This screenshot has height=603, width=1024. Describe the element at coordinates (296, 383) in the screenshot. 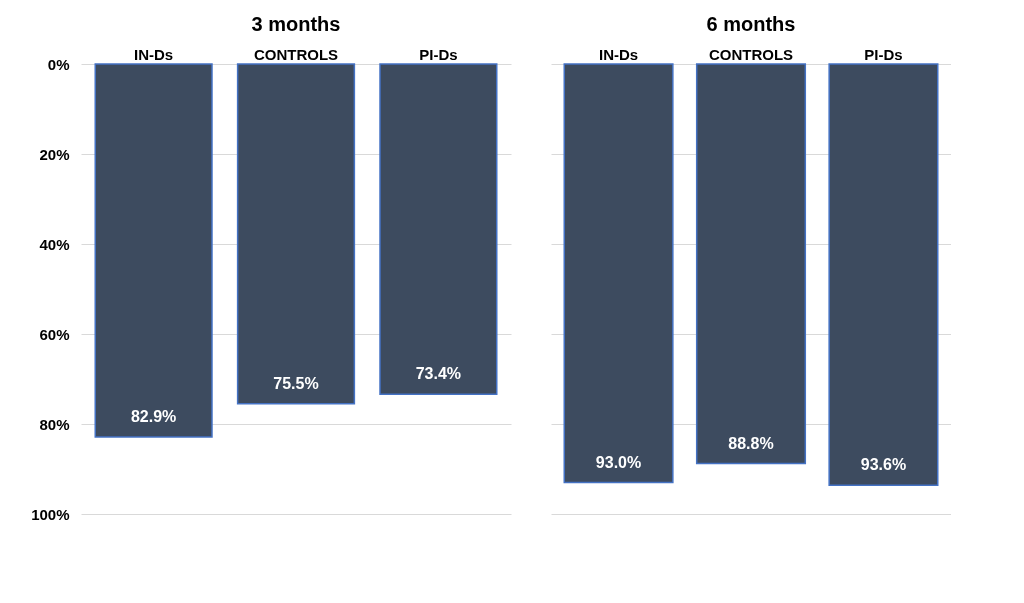

I see `data-label: 75.5%` at that location.